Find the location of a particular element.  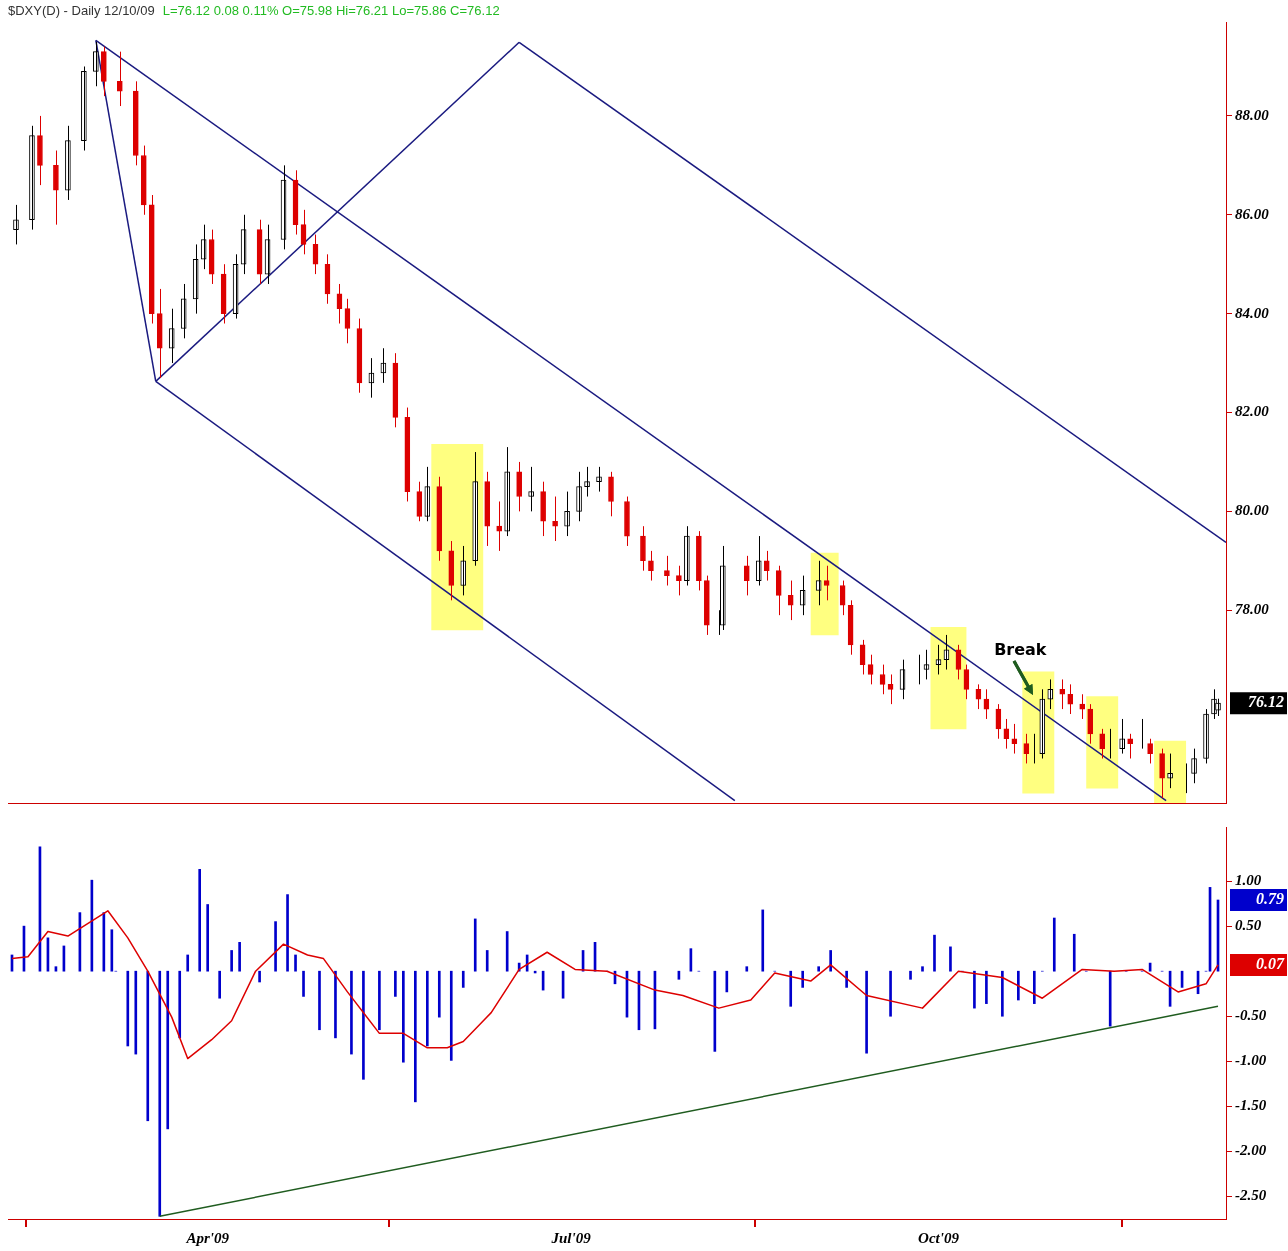

y-tick-label: -1.00 is located at coordinates (1251, 1060).